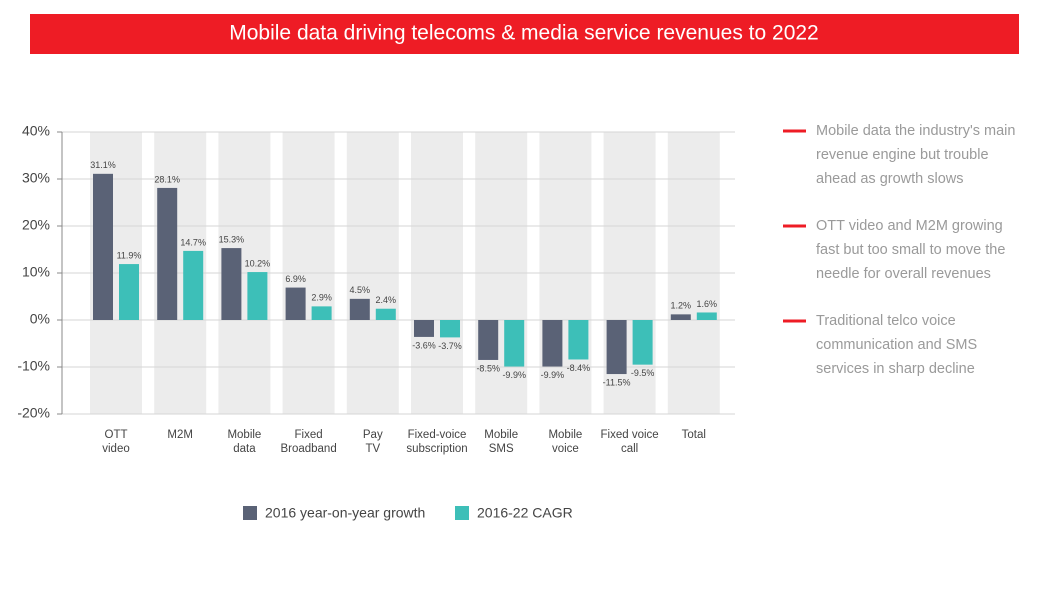 The height and width of the screenshot is (610, 1045). What do you see at coordinates (33, 413) in the screenshot?
I see `y-tick-label: -20%` at bounding box center [33, 413].